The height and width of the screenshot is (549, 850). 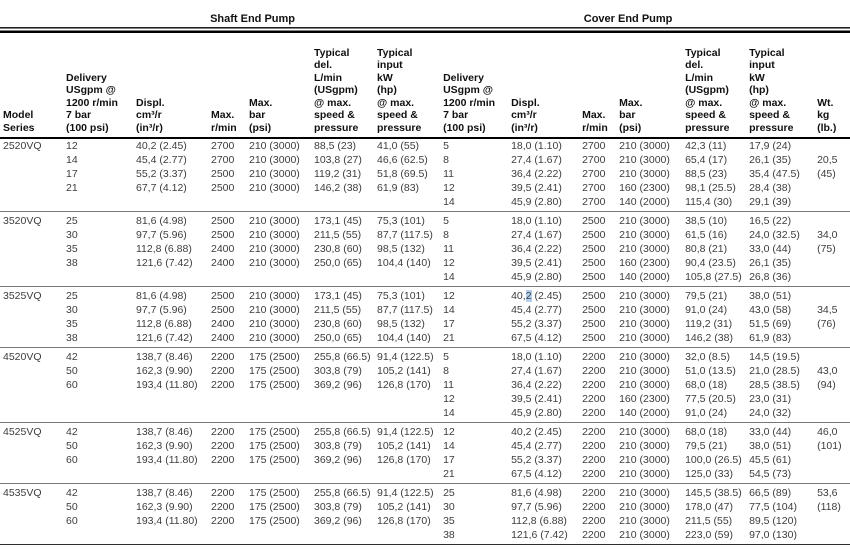 What do you see at coordinates (449, 413) in the screenshot?
I see `cell-cover-delivery: 14` at bounding box center [449, 413].